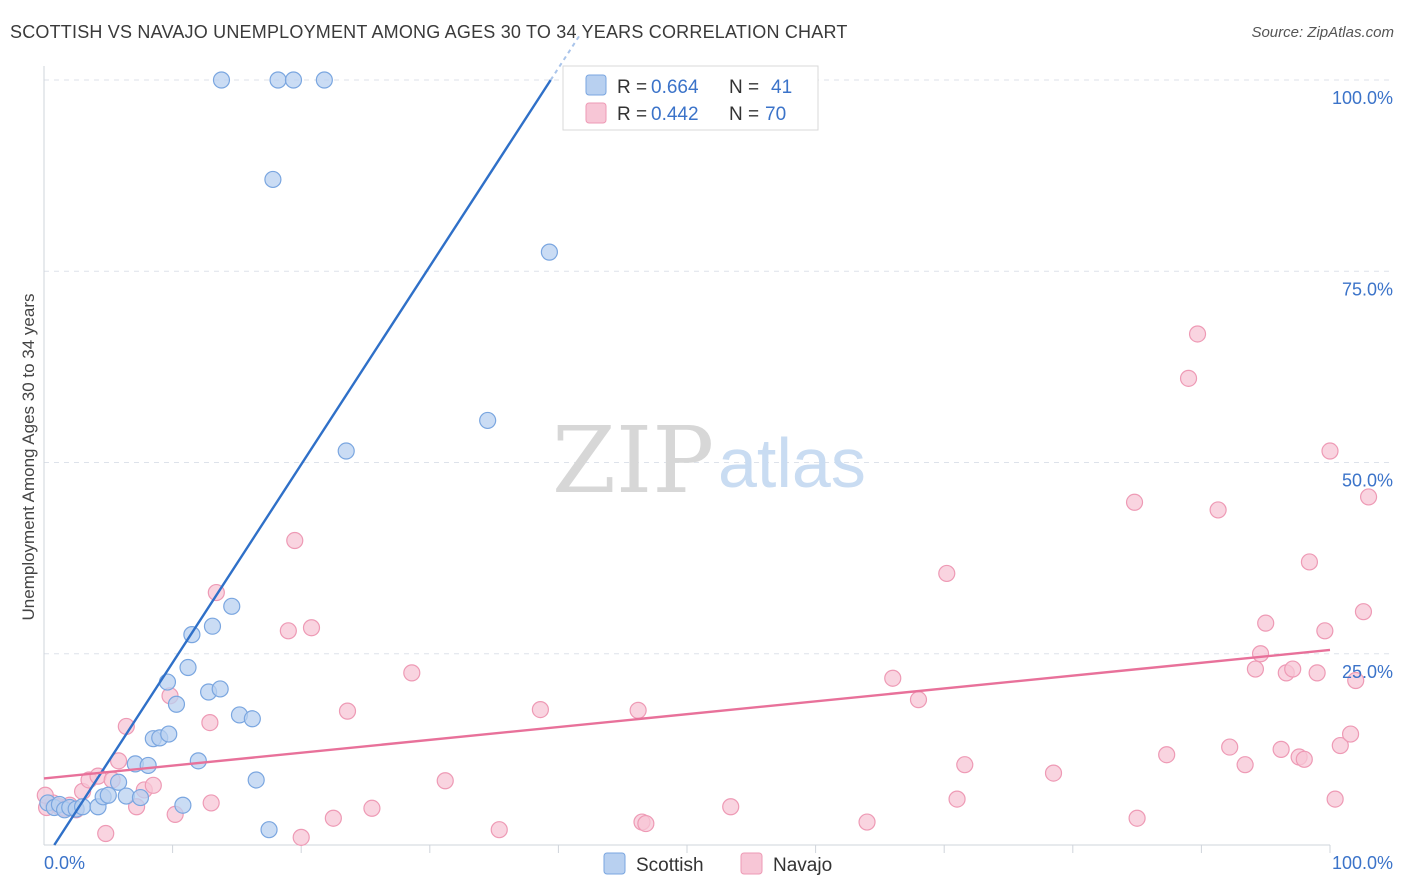 This screenshot has width=1406, height=892. What do you see at coordinates (28, 457) in the screenshot?
I see `y-axis-label: Unemployment Among Ages 30 to 34 years` at bounding box center [28, 457].